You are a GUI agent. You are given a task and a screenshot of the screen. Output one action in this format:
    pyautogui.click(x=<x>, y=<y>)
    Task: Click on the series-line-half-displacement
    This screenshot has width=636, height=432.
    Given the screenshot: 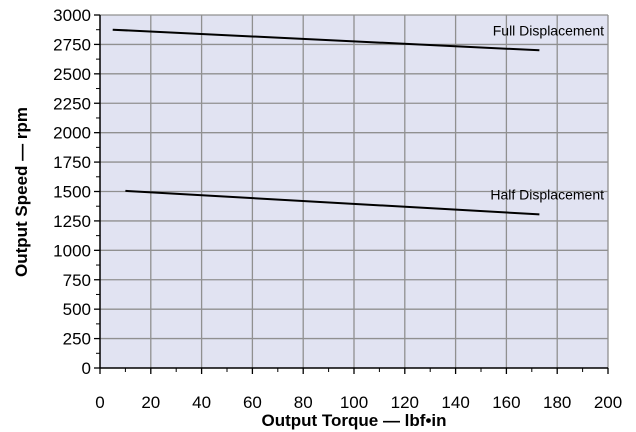 What is the action you would take?
    pyautogui.click(x=332, y=202)
    